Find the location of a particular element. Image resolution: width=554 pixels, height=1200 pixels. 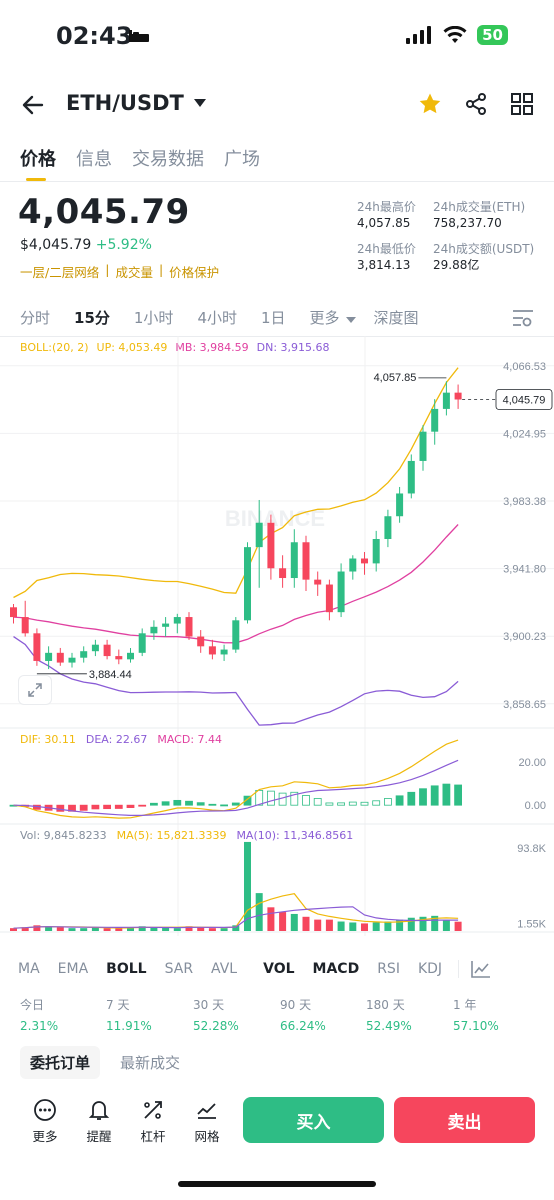

buy-button: 买入 is located at coordinates (313, 1120).